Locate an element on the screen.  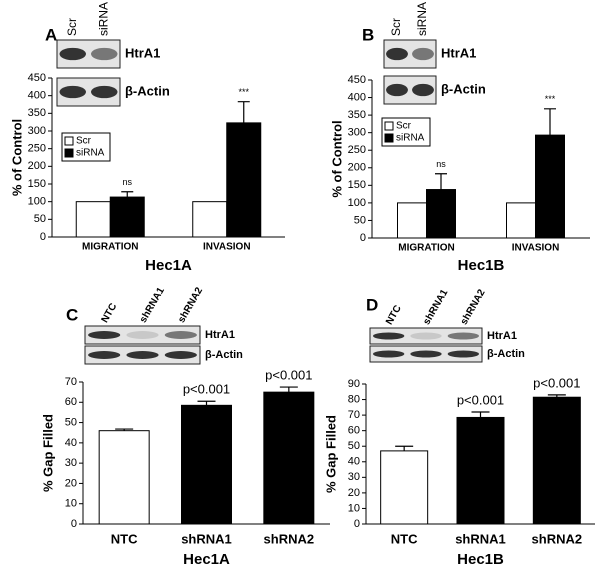
y-tick-label: 250 is located at coordinates (37, 149).